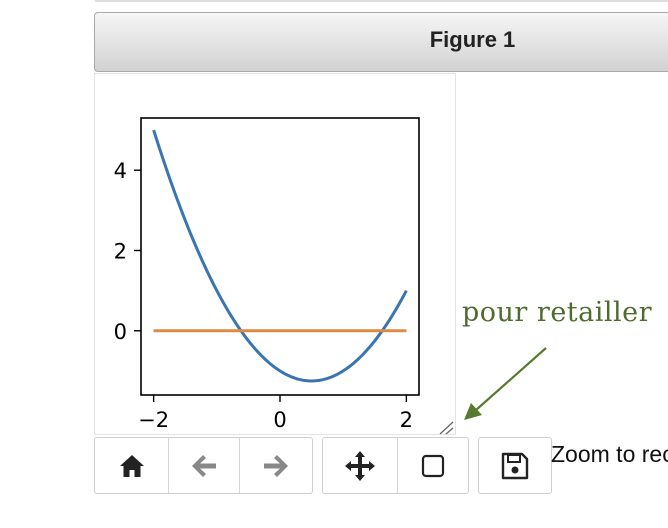 This screenshot has width=668, height=528. I want to click on x-tick-label: 2, so click(406, 420).